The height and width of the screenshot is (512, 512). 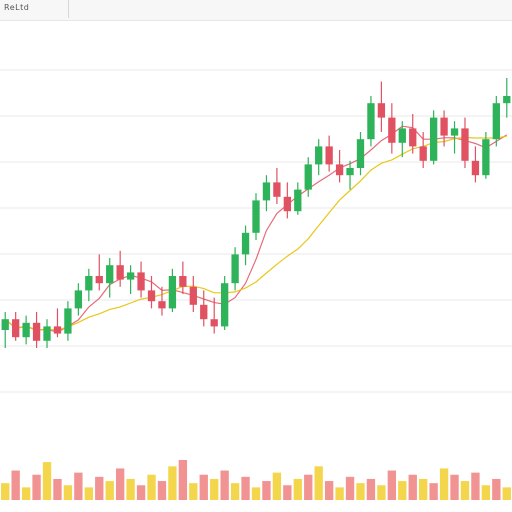 What do you see at coordinates (68, 9) in the screenshot?
I see `toolbar-divider` at bounding box center [68, 9].